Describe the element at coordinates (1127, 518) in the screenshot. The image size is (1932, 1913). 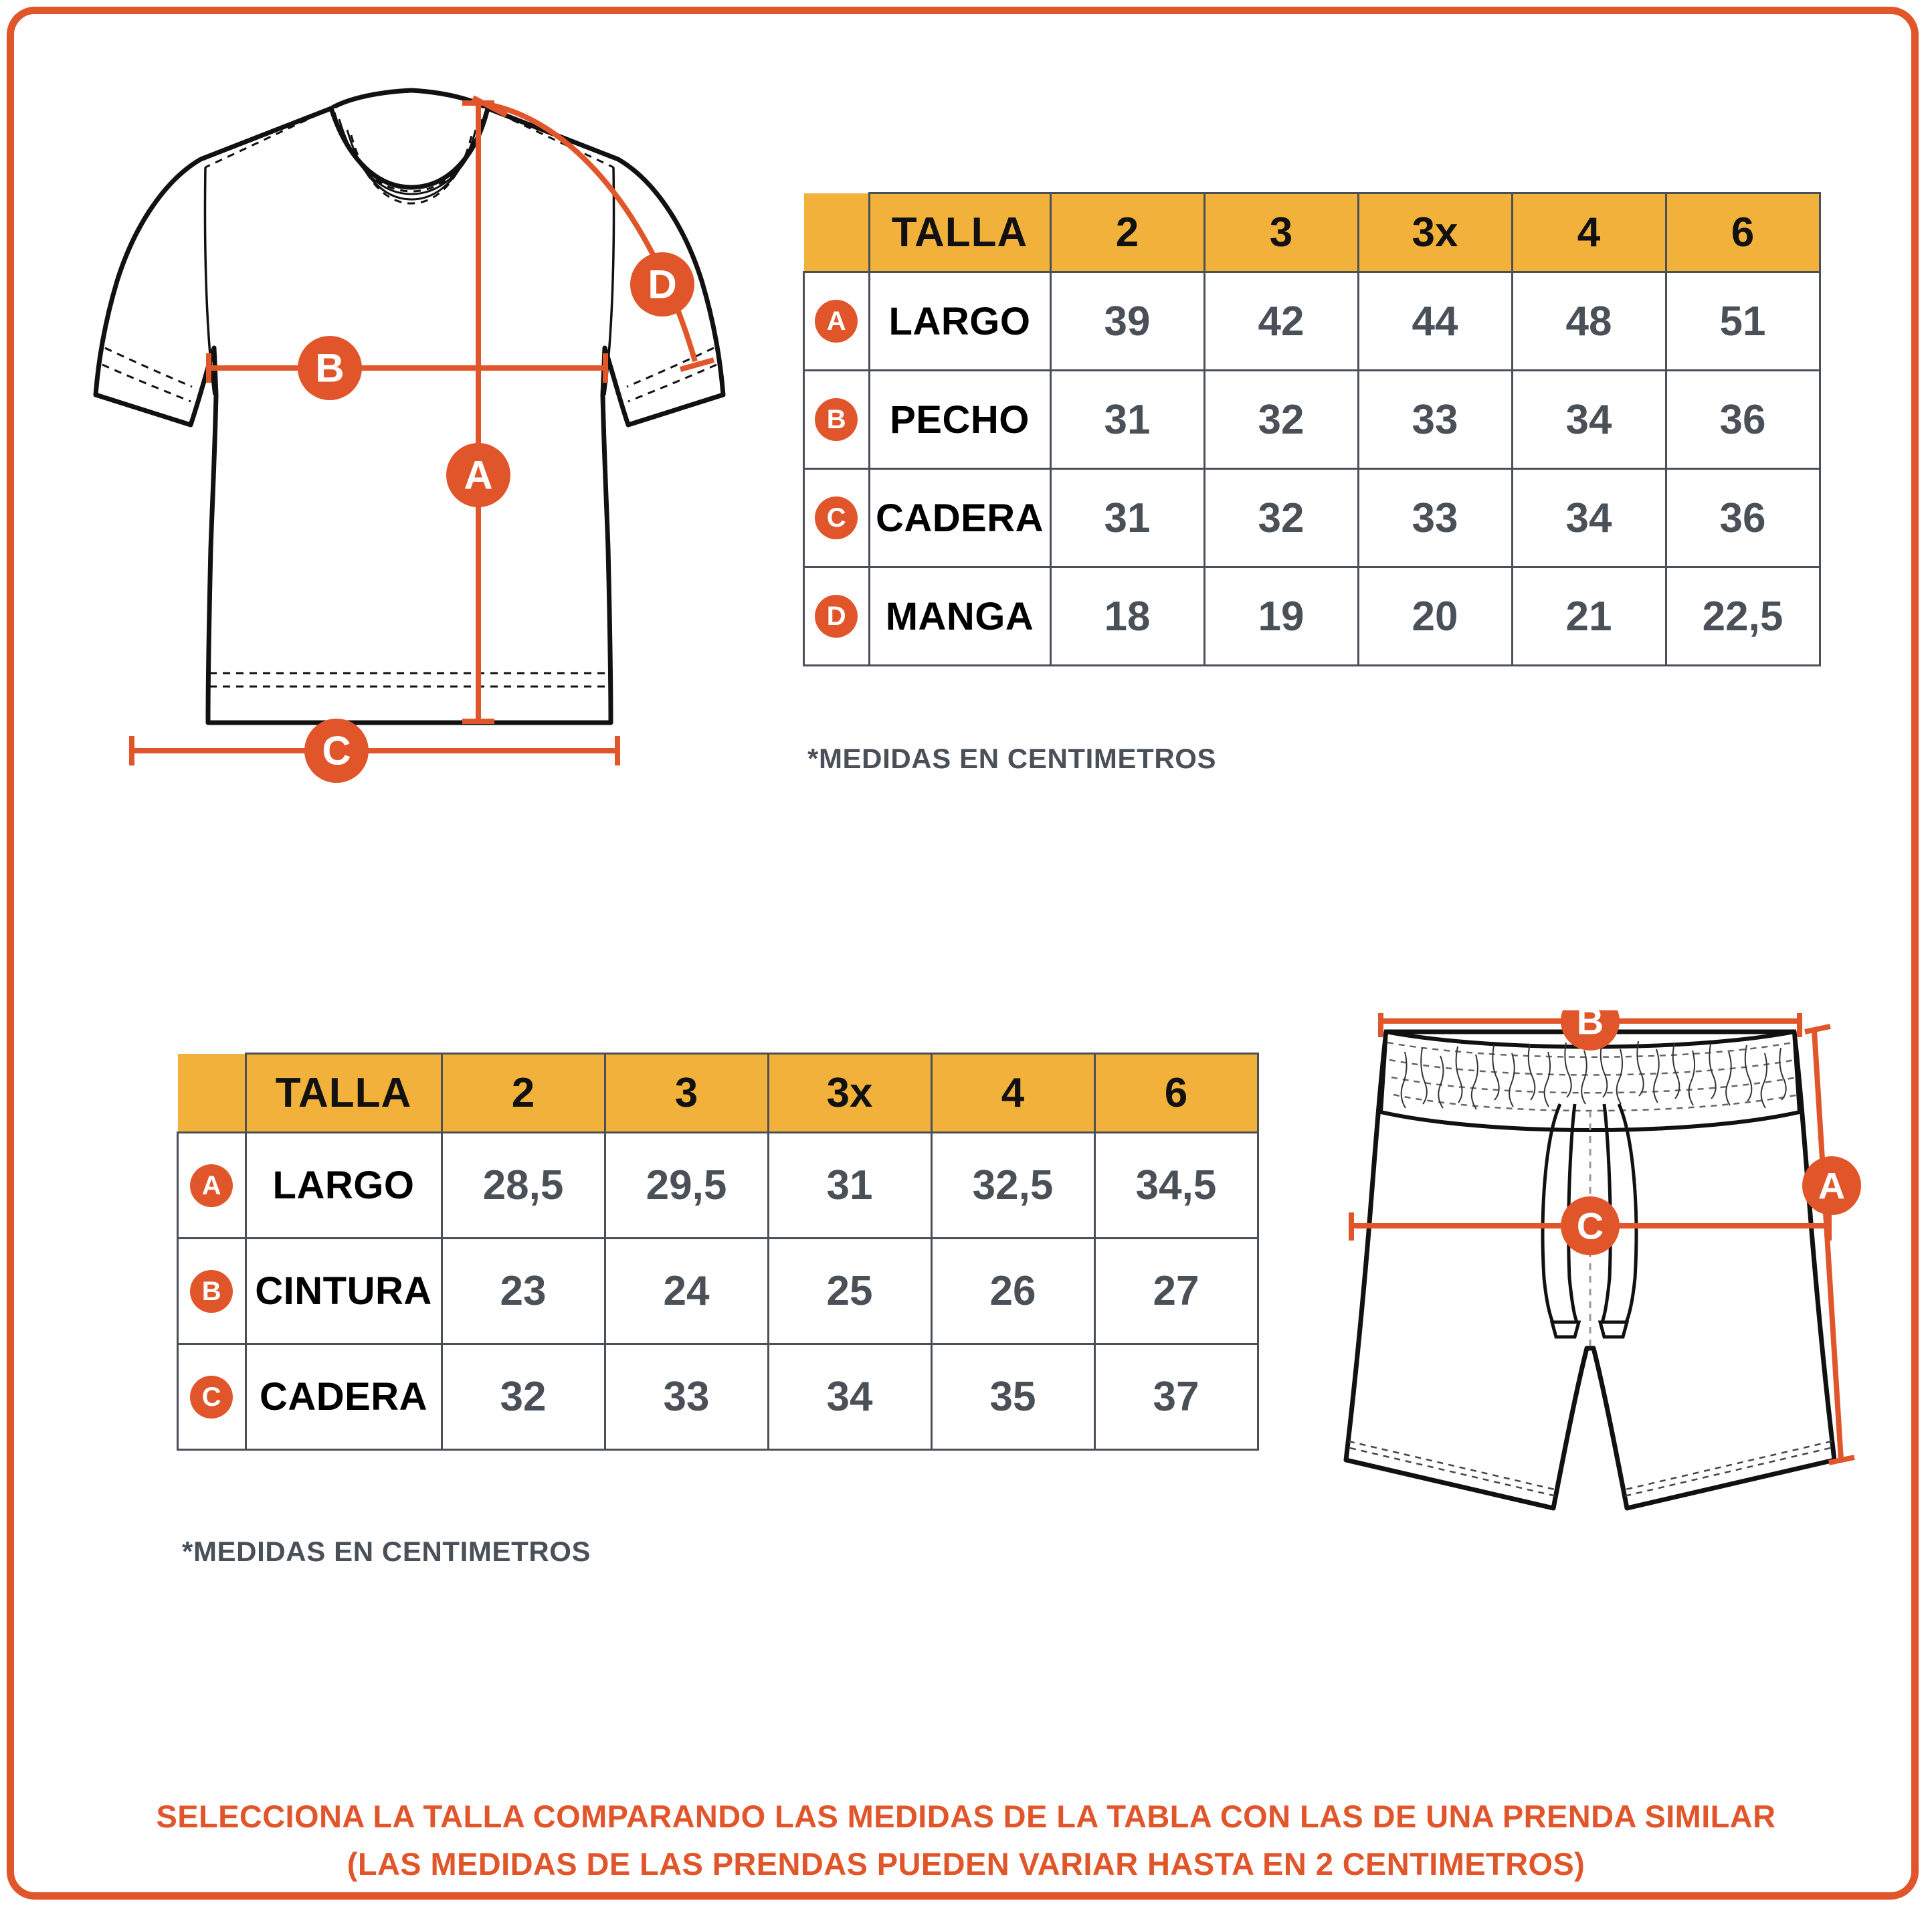
I see `cell-cadera-2: 31` at that location.